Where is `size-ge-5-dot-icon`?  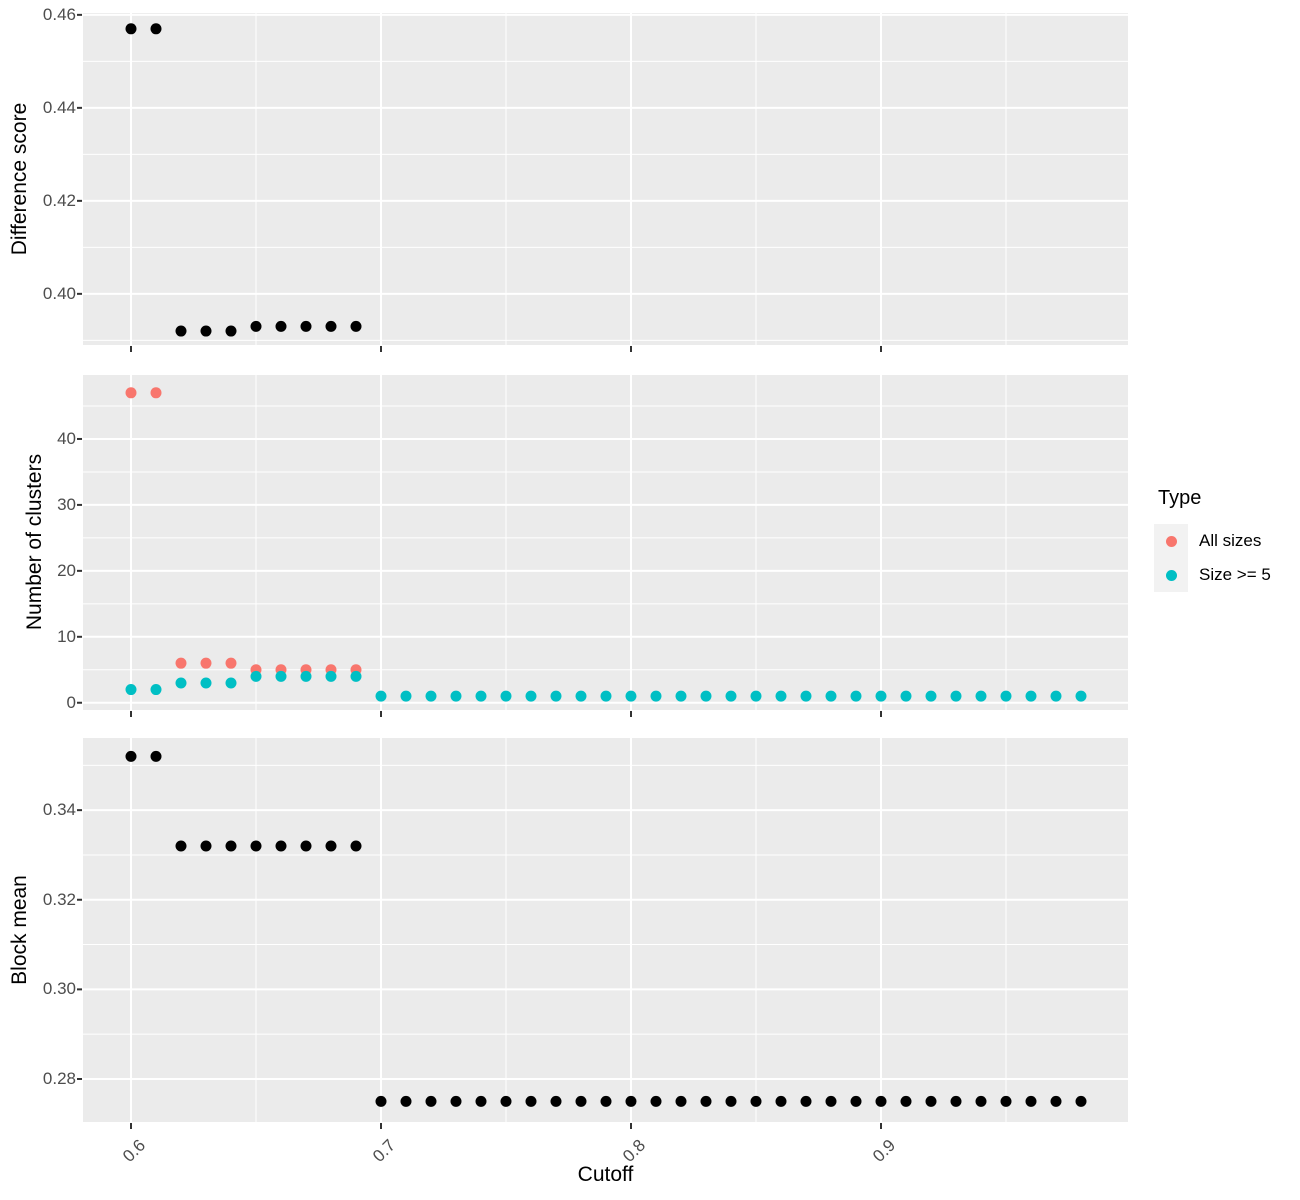 size-ge-5-dot-icon is located at coordinates (1171, 575).